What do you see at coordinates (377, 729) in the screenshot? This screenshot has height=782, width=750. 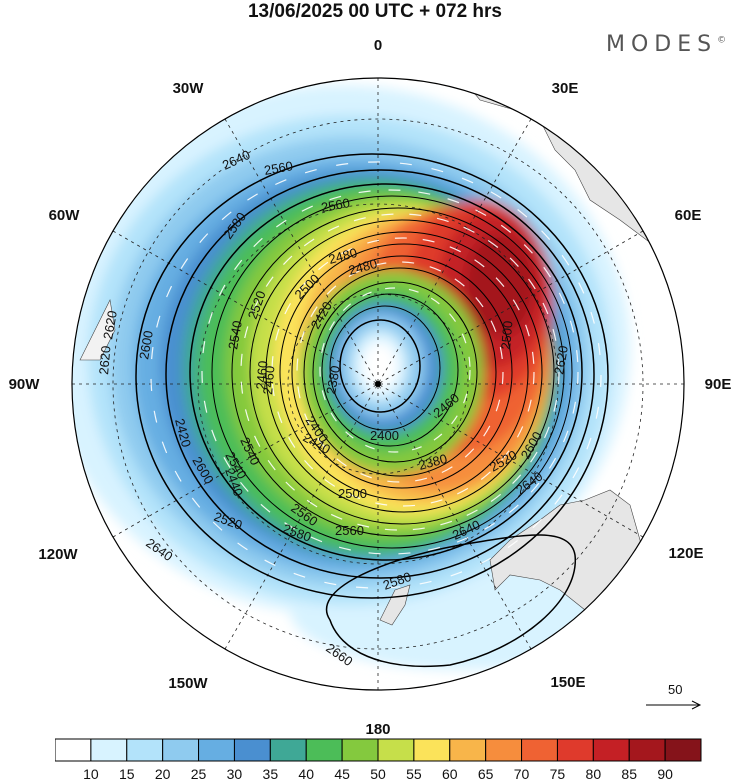 I see `lon-label-180: 180` at bounding box center [377, 729].